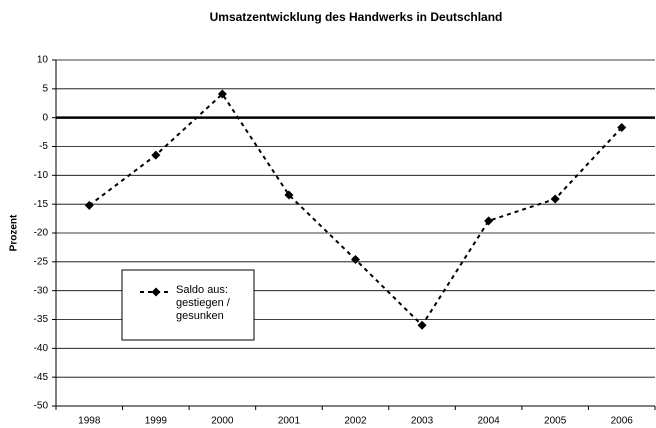  I want to click on y-tick-label: 0, so click(45, 117).